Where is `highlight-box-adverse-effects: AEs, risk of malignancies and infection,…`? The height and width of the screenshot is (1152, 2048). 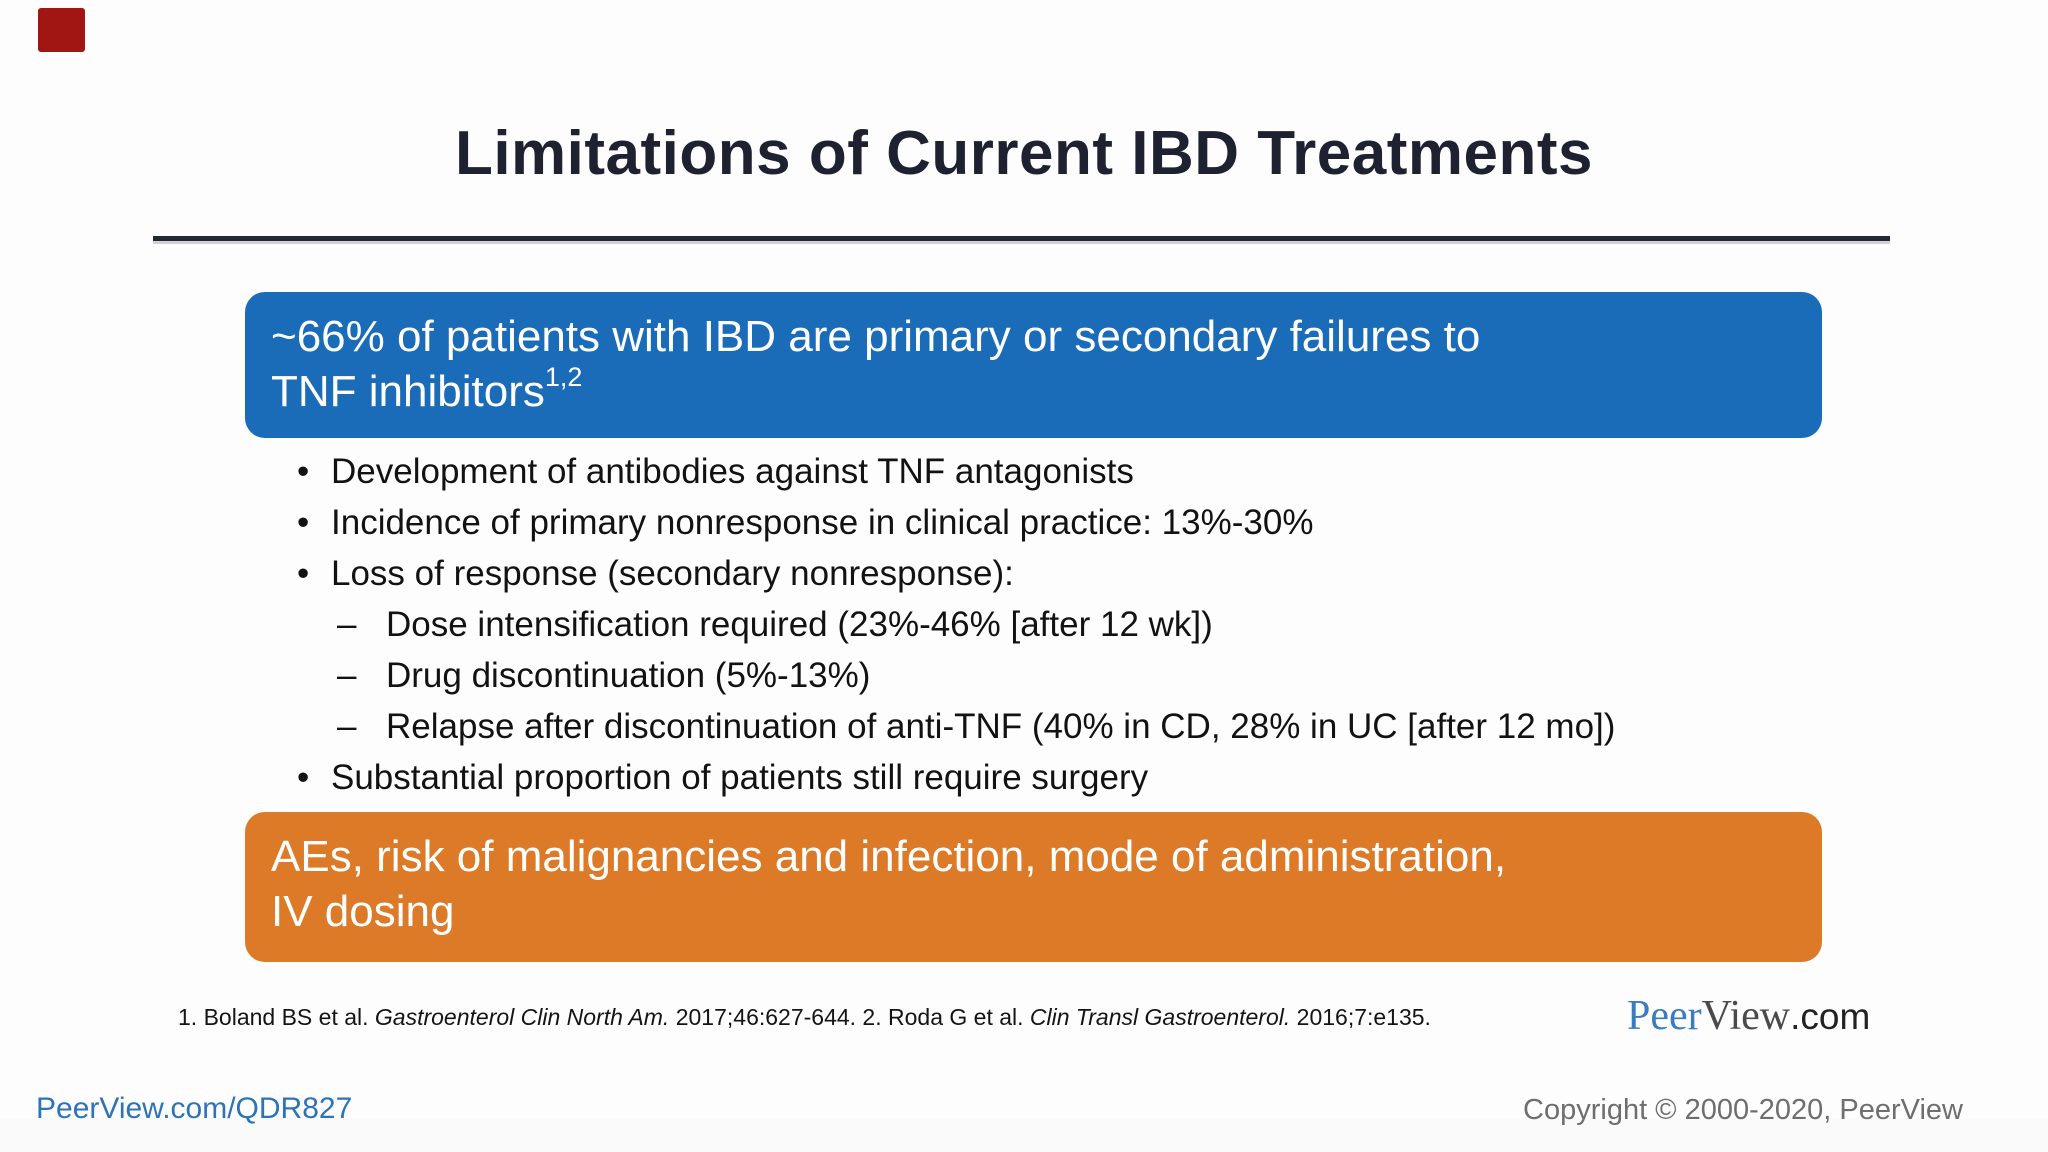 highlight-box-adverse-effects: AEs, risk of malignancies and infection,… is located at coordinates (1033, 887).